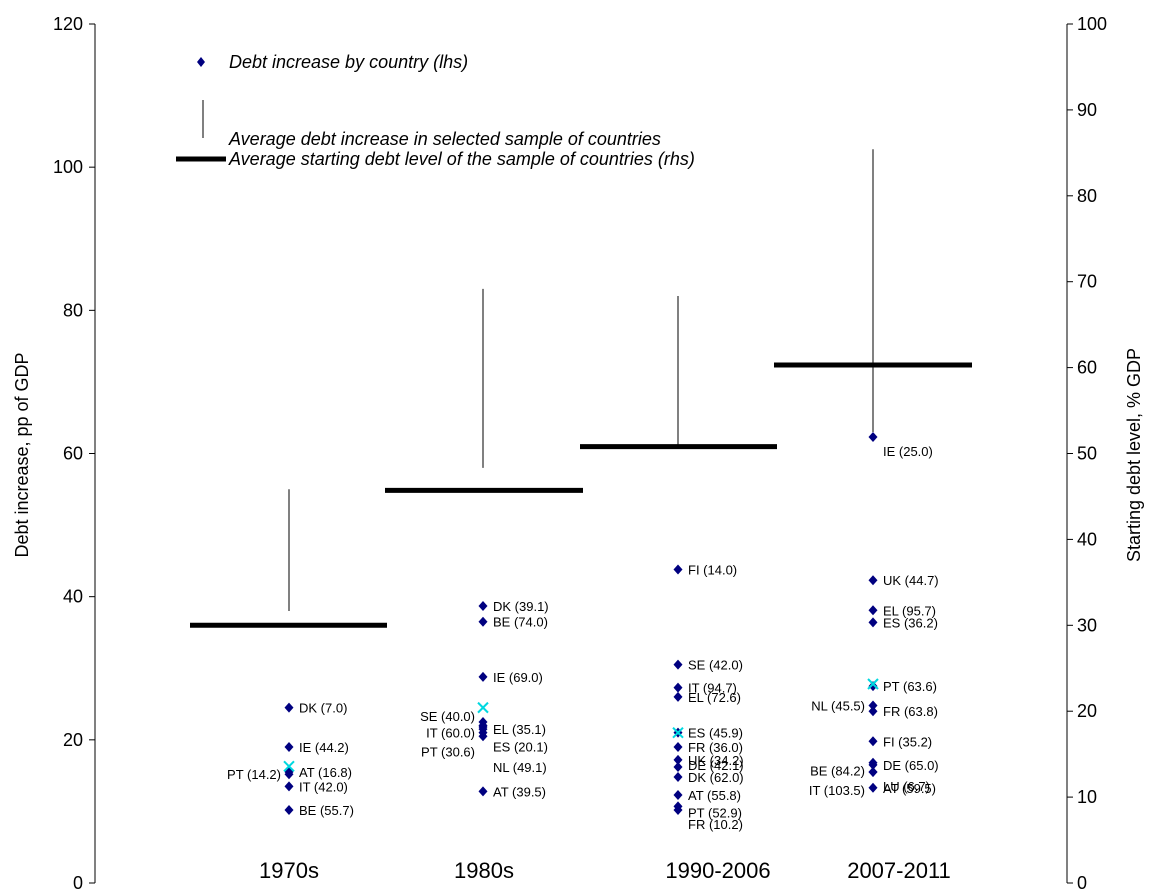  Describe the element at coordinates (1087, 368) in the screenshot. I see `right-tick-label: 60` at that location.